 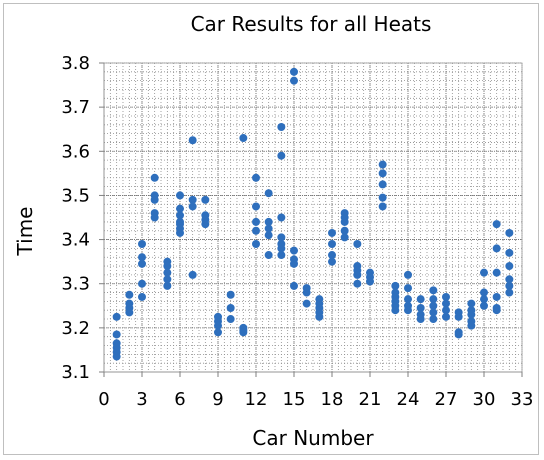 What do you see at coordinates (522, 399) in the screenshot?
I see `x-tick-label: 33` at bounding box center [522, 399].